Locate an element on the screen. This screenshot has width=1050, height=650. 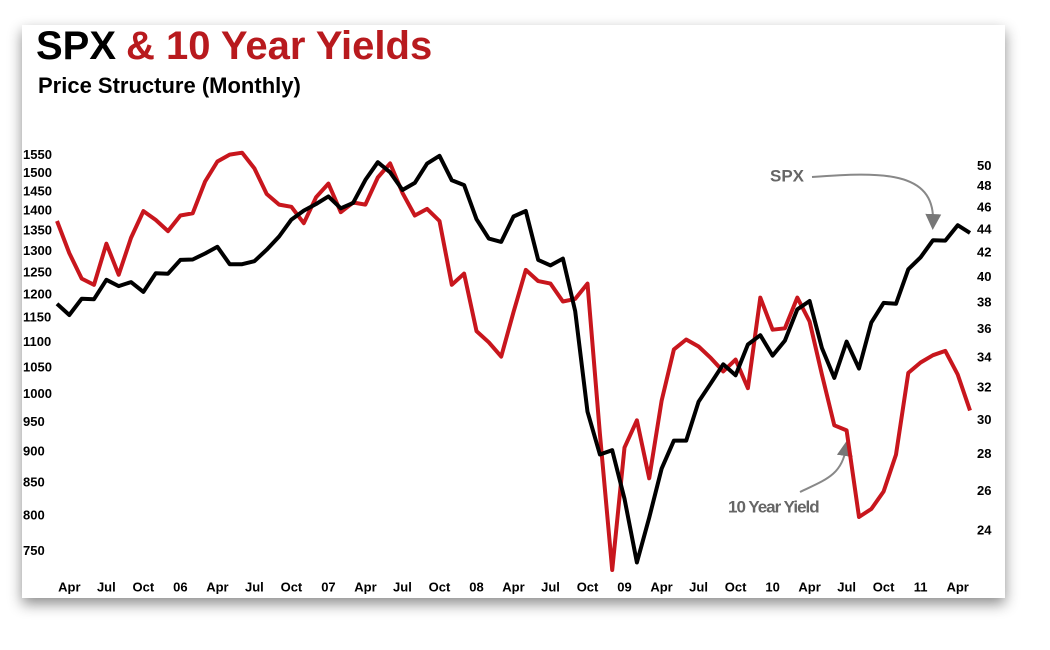
y-tick-label: 1200 is located at coordinates (37, 294).